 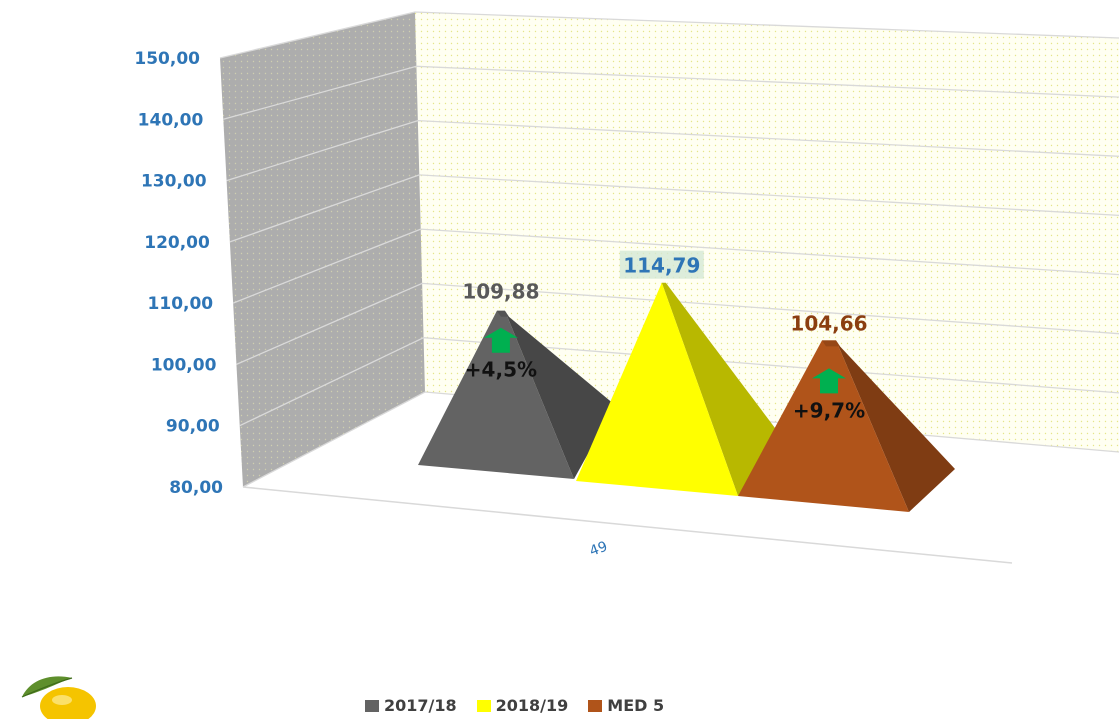 What do you see at coordinates (196, 488) in the screenshot?
I see `y-tick-label: 80,00` at bounding box center [196, 488].